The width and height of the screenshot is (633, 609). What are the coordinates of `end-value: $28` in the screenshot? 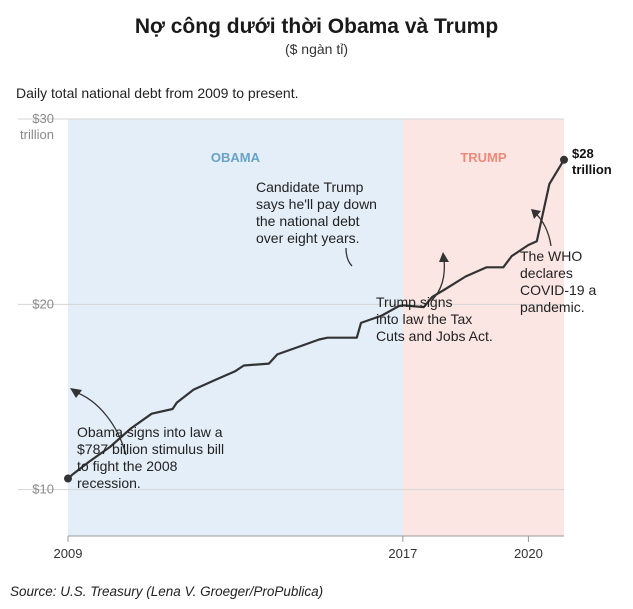 It's located at (583, 153).